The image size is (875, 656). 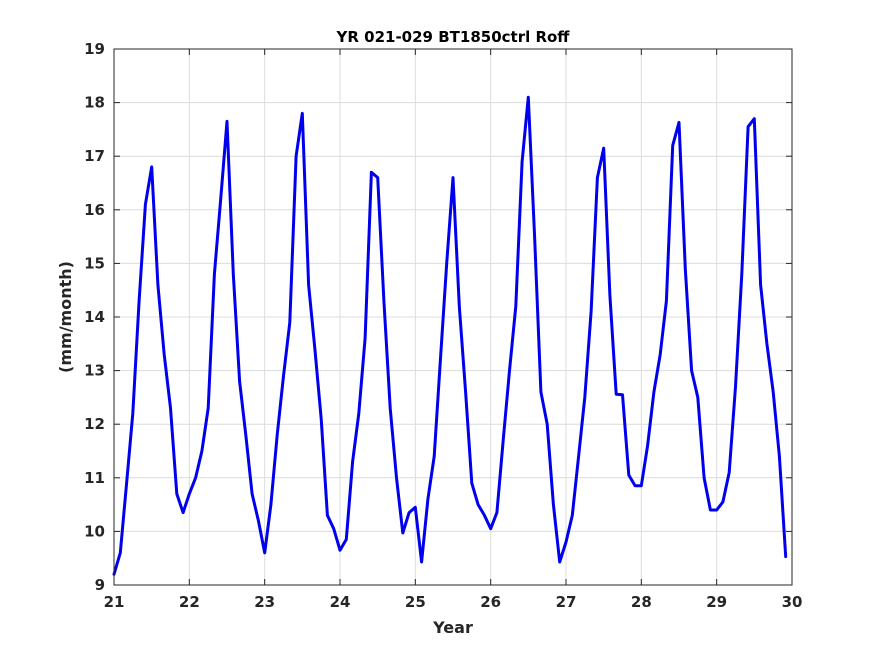 I want to click on x-tick-label: 25, so click(x=415, y=602).